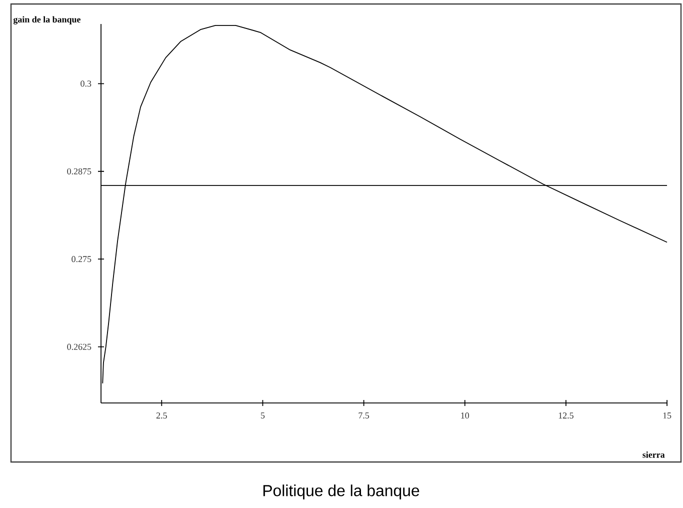  Describe the element at coordinates (82, 259) in the screenshot. I see `y-tick-label: 0.275` at that location.